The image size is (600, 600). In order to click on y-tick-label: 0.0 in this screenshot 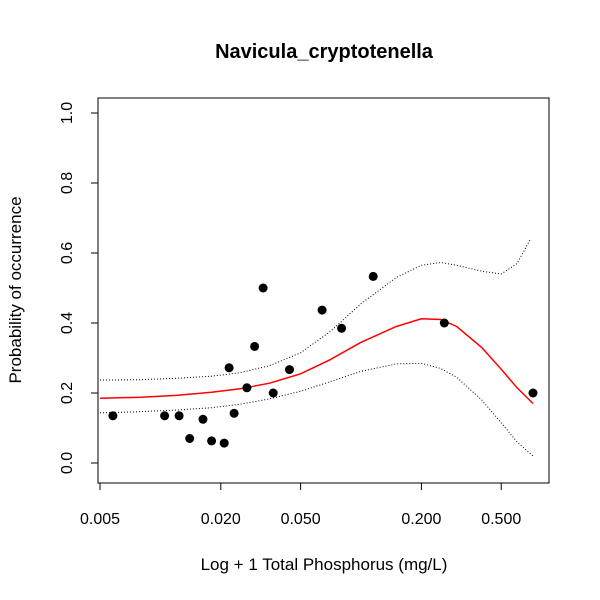, I will do `click(67, 463)`.